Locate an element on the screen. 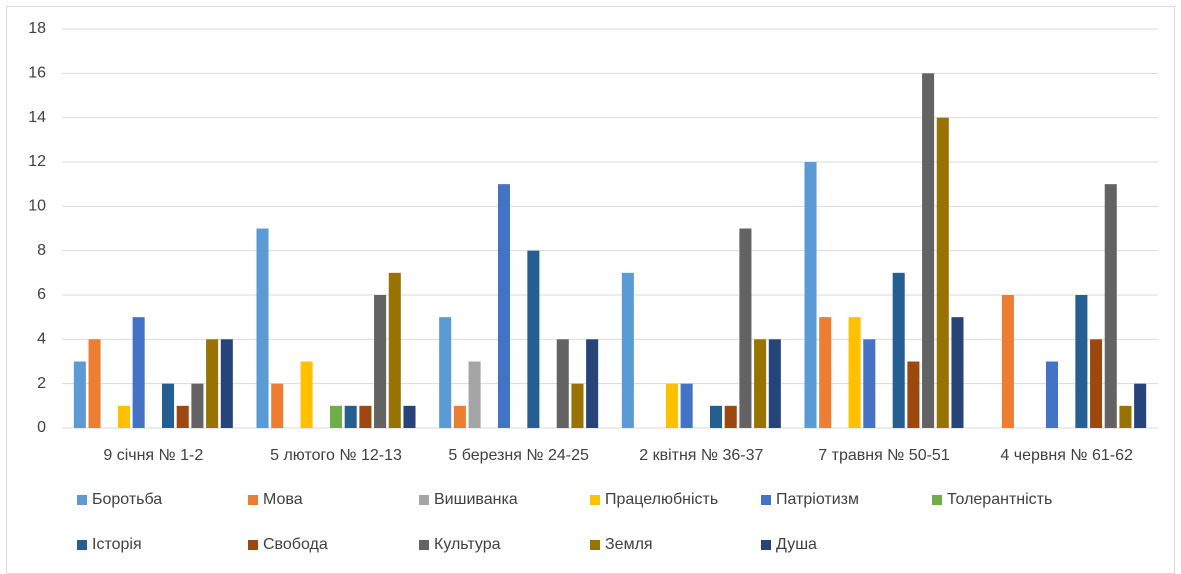 This screenshot has width=1181, height=574. y-tick-label: 10 is located at coordinates (37, 206).